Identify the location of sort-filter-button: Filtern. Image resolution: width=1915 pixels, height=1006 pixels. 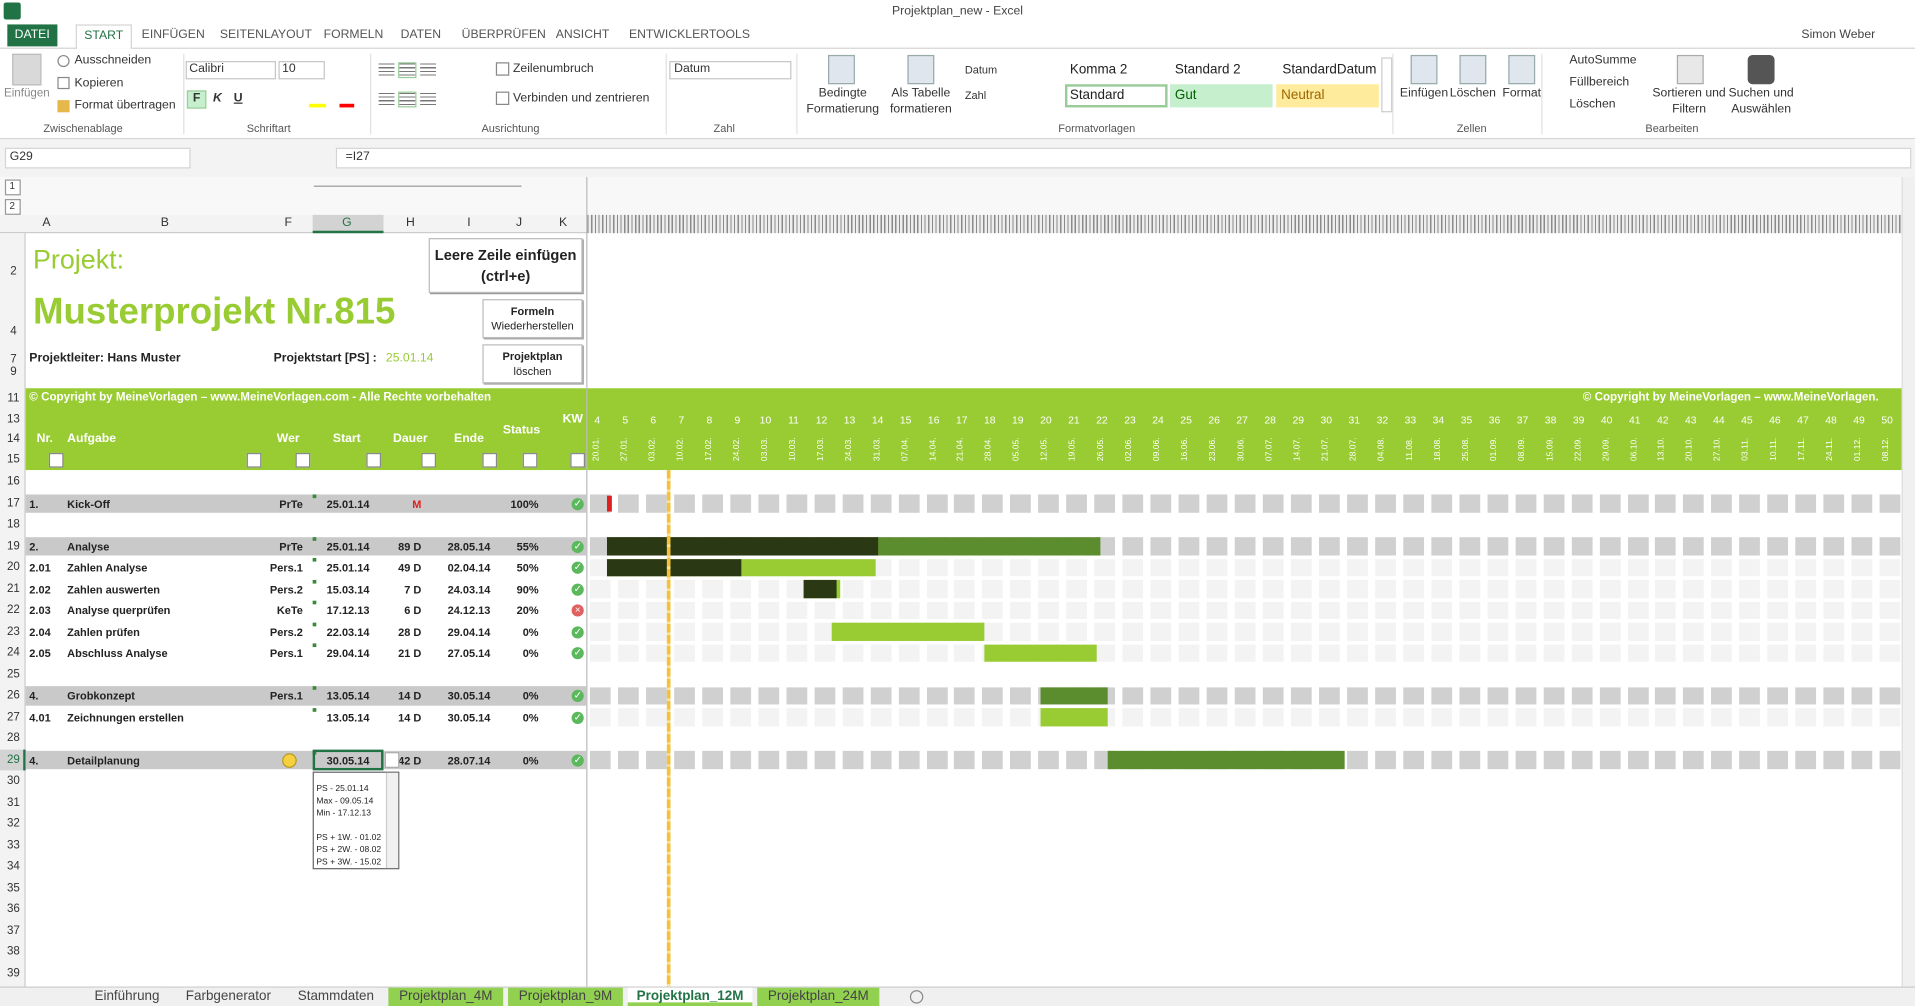
(1689, 109).